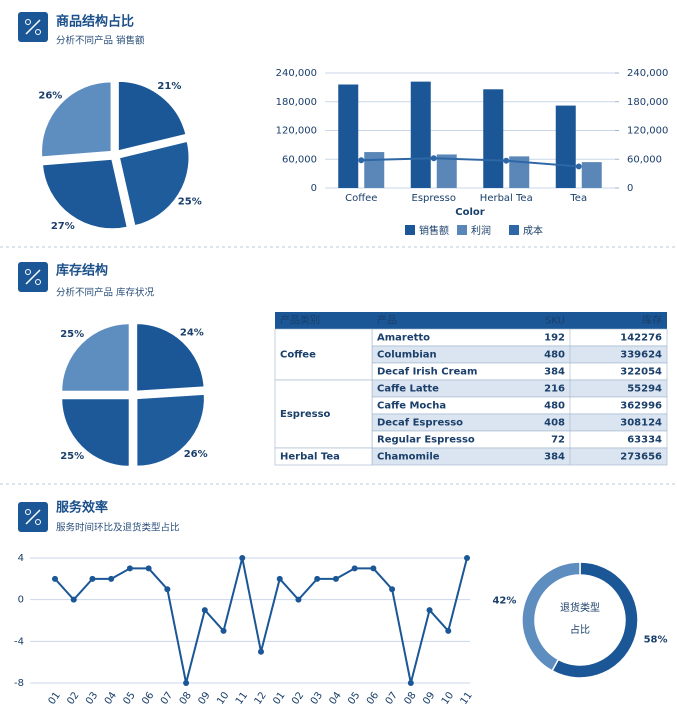  Describe the element at coordinates (644, 389) in the screenshot. I see `table-cell: 55294` at that location.